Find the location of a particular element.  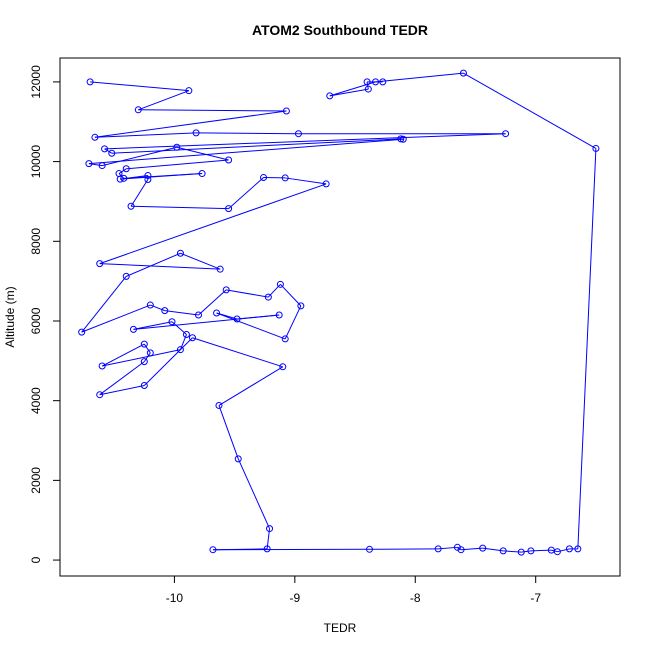

x-axis-label: TEDR is located at coordinates (340, 628).